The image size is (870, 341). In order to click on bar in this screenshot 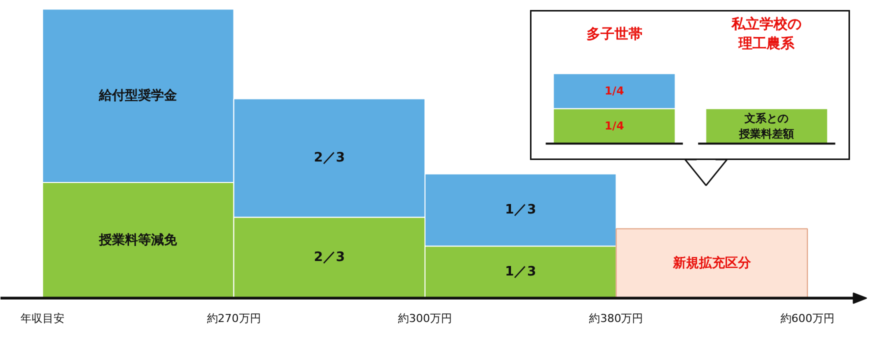, I will do `click(712, 263)`.